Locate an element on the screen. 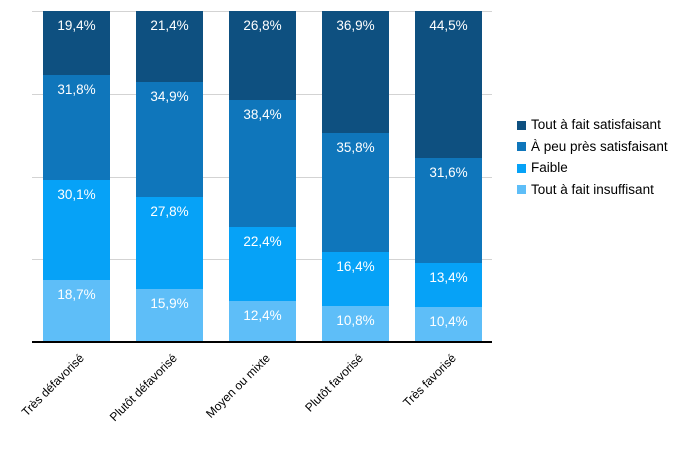 The width and height of the screenshot is (696, 455). bar-0-segment-0: 19,4% is located at coordinates (76, 43).